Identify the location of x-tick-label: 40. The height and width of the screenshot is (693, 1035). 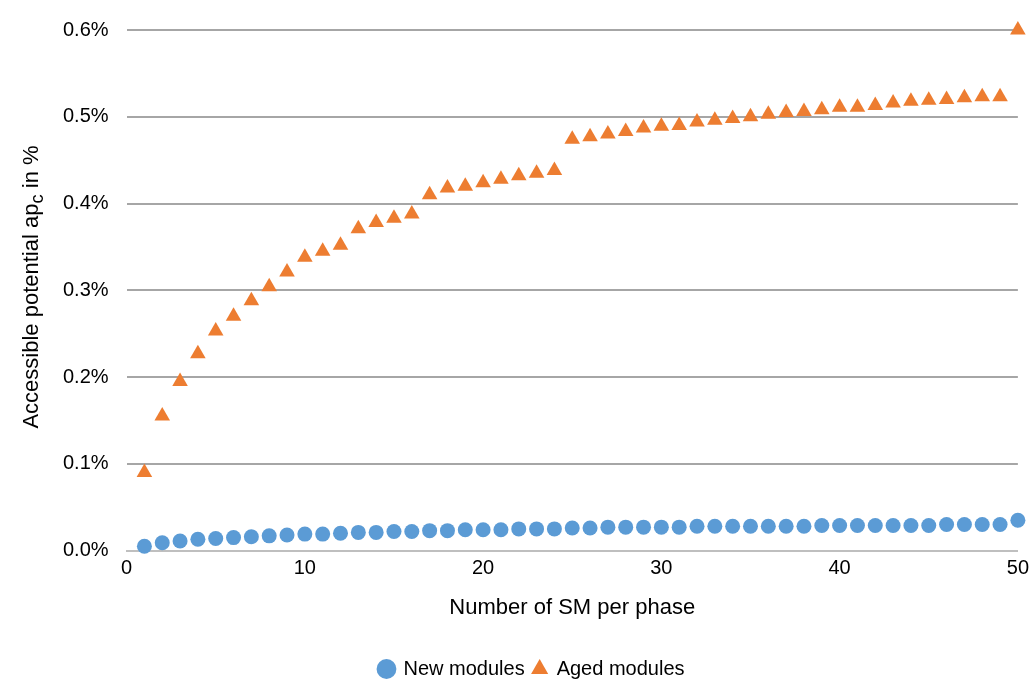
(839, 567).